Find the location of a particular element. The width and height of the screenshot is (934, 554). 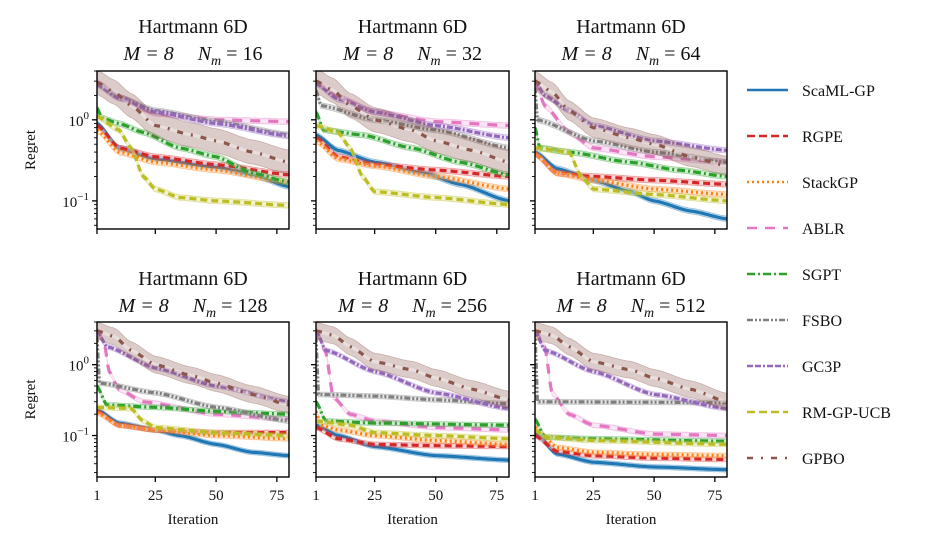

legend-label: GC3P is located at coordinates (821, 367).